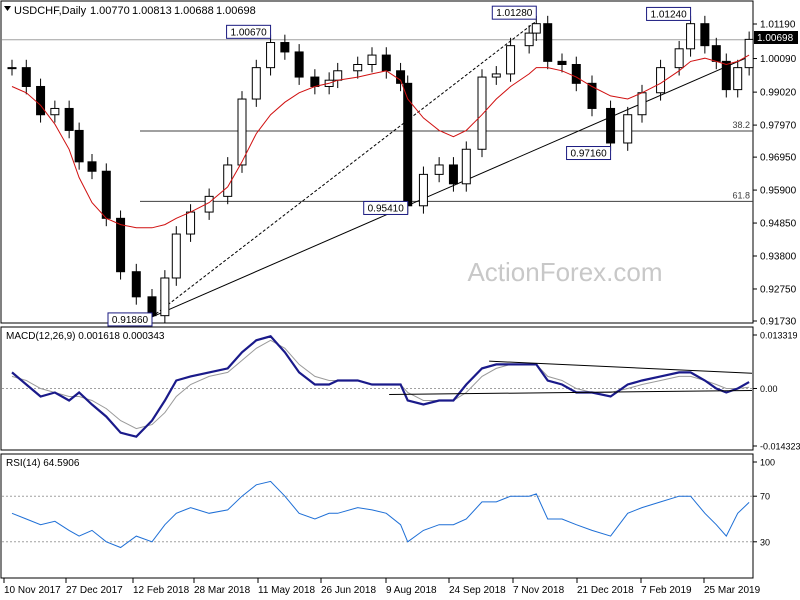 Image resolution: width=800 pixels, height=600 pixels. Describe the element at coordinates (571, 392) in the screenshot. I see `macd-support-trend-line` at that location.